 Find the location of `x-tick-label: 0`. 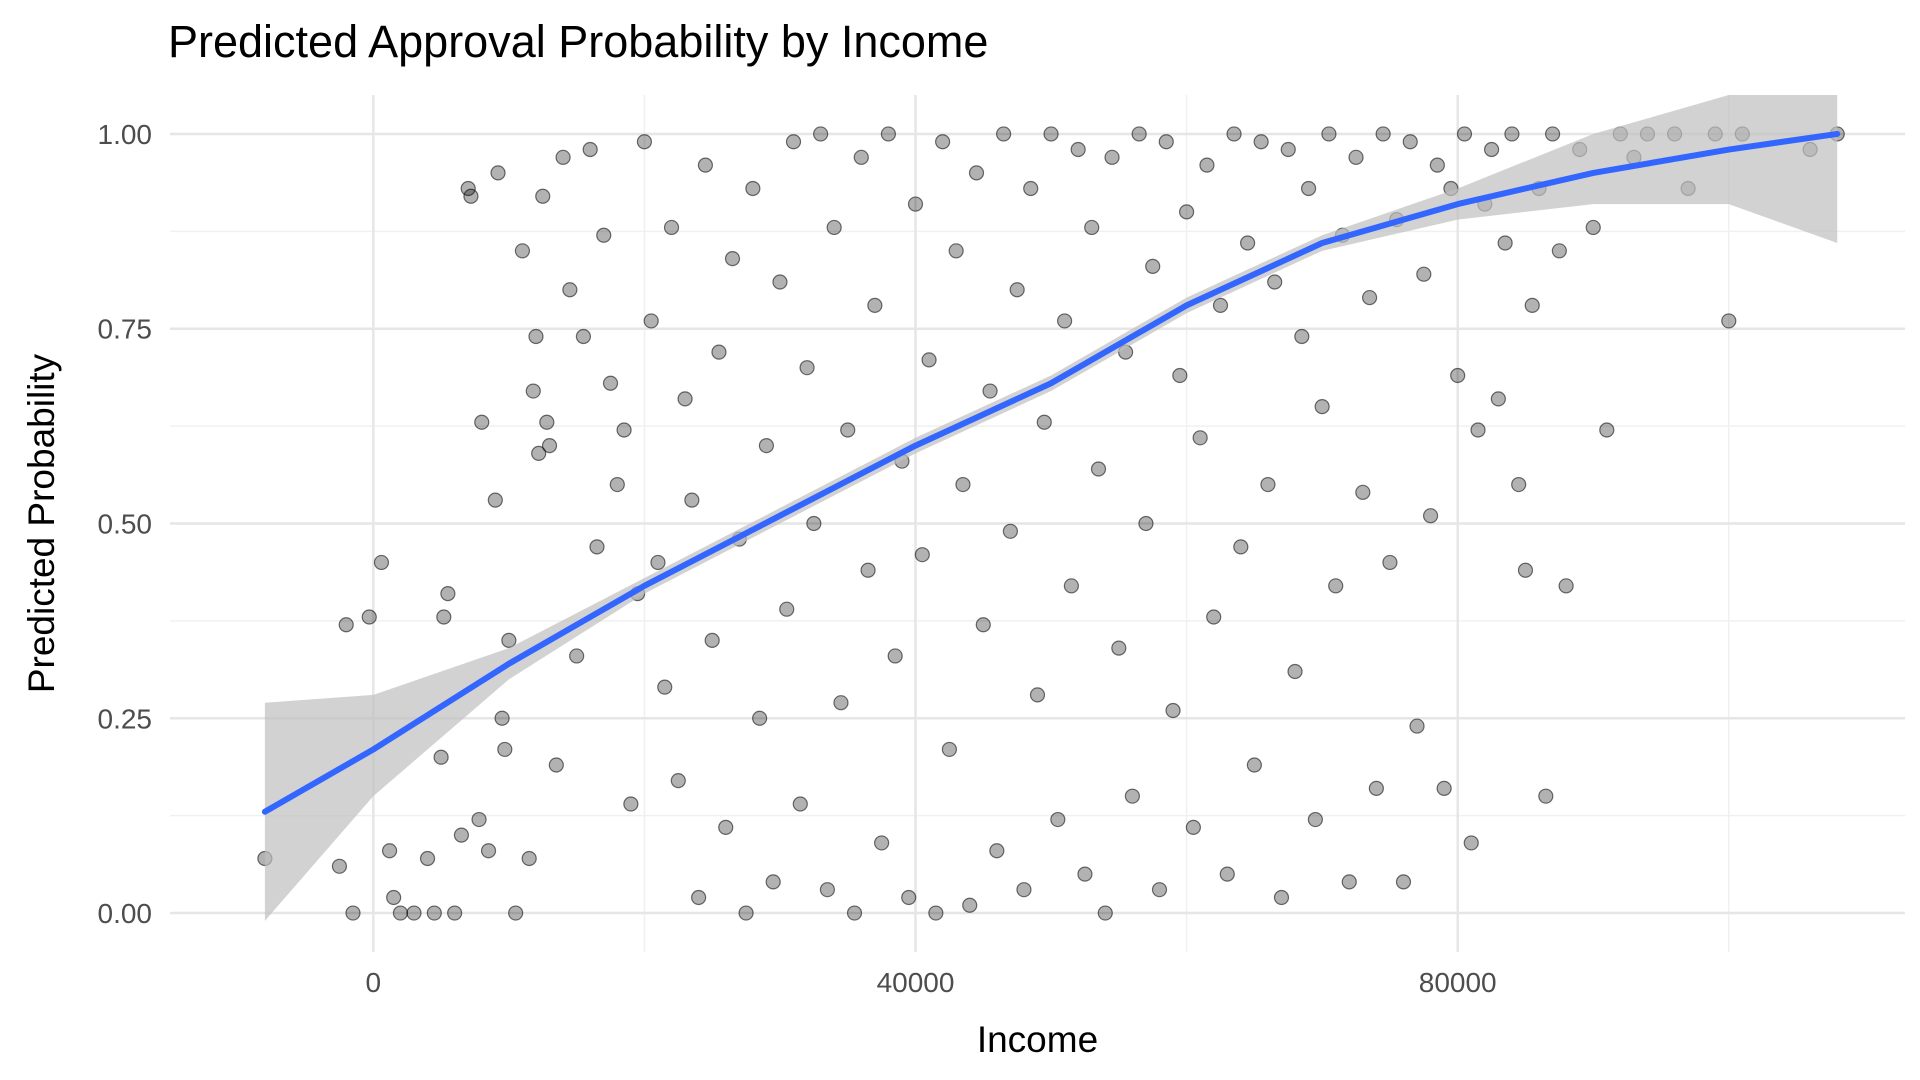

x-tick-label: 0 is located at coordinates (374, 982).